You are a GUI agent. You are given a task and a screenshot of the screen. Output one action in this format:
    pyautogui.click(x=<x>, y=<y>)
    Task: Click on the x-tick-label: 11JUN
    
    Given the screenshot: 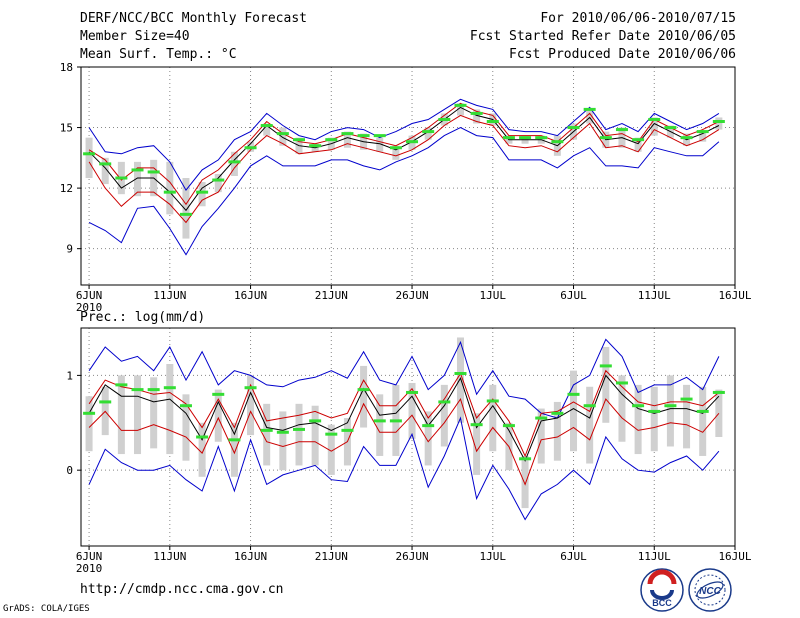 What is the action you would take?
    pyautogui.click(x=169, y=556)
    